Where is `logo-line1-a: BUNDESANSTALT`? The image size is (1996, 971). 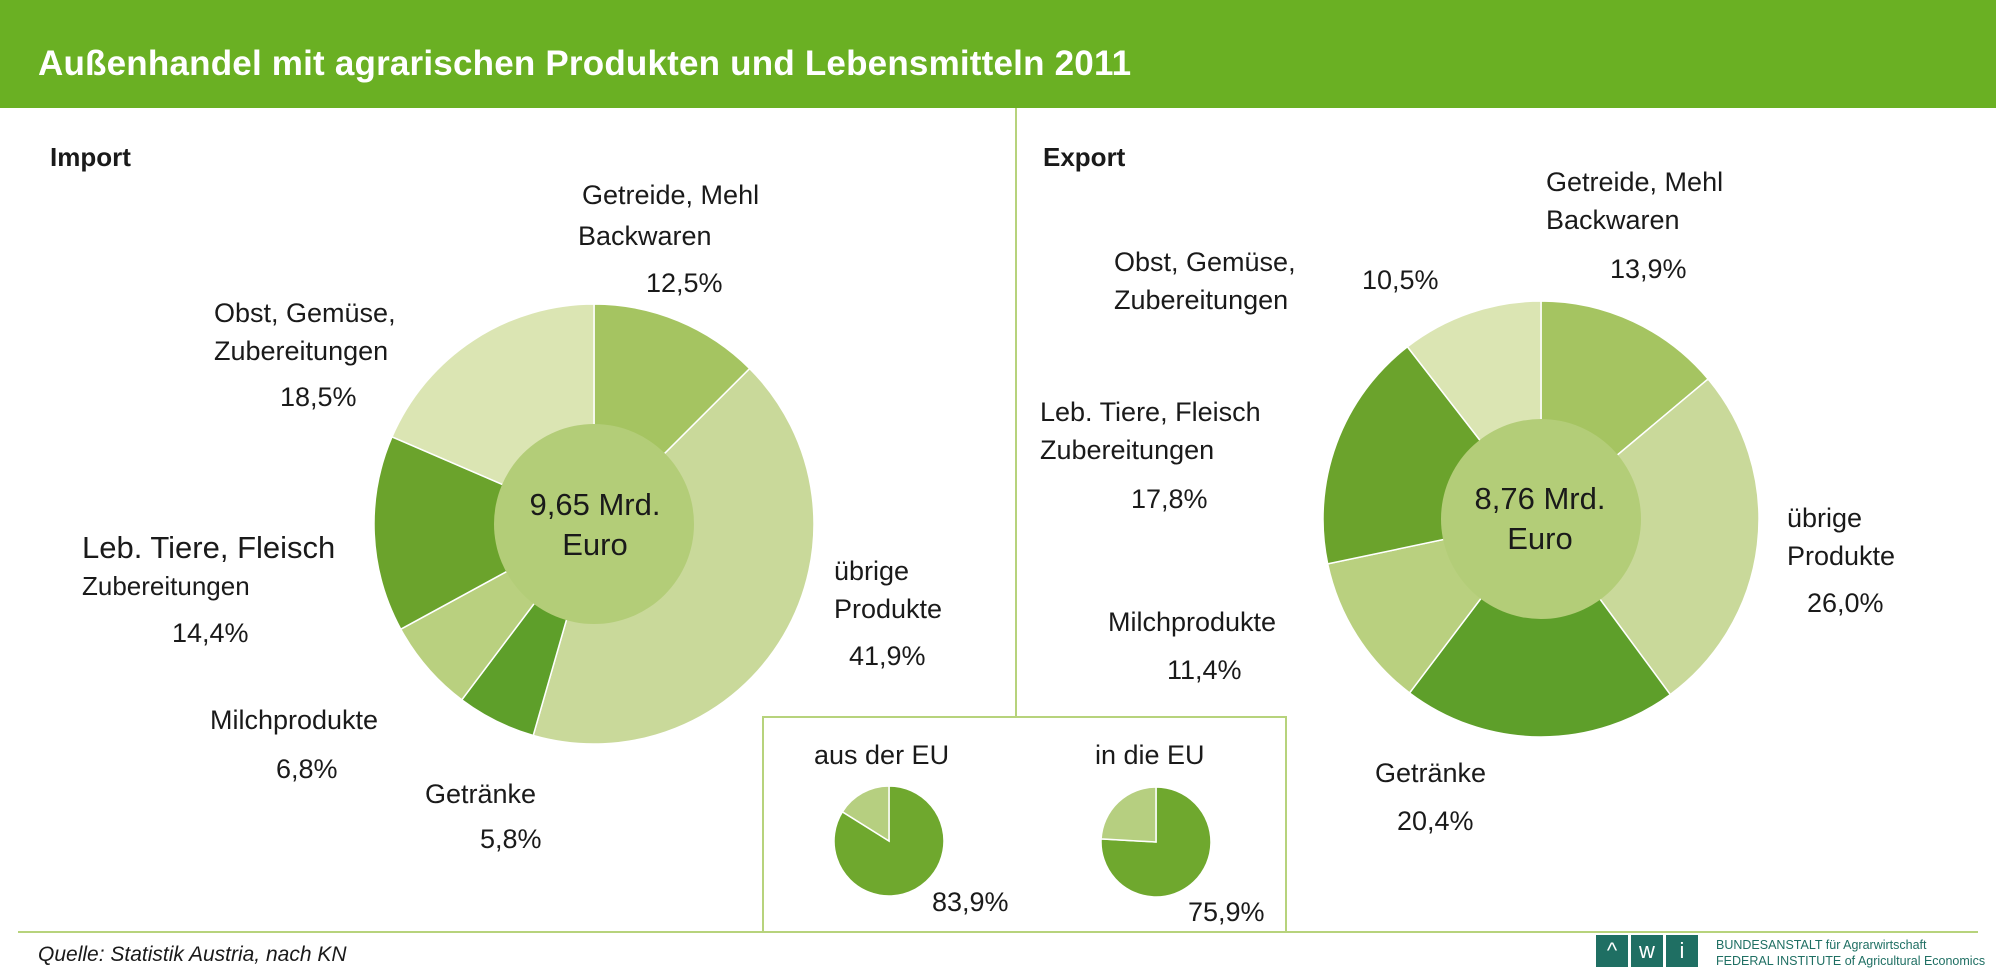 logo-line1-a: BUNDESANSTALT is located at coordinates (1769, 945).